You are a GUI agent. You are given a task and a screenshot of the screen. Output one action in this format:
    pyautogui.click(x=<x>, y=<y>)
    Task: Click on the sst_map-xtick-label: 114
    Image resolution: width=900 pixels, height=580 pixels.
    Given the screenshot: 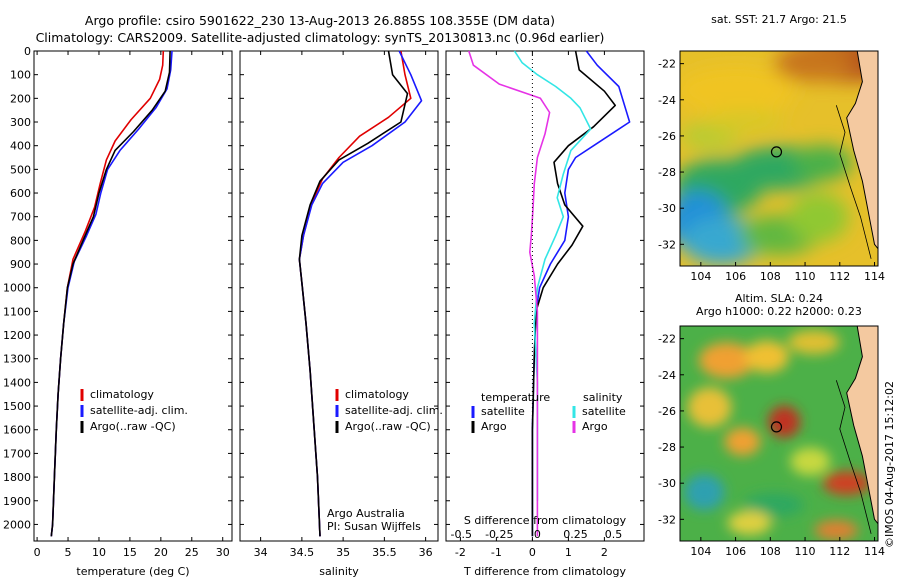 What is the action you would take?
    pyautogui.click(x=874, y=276)
    